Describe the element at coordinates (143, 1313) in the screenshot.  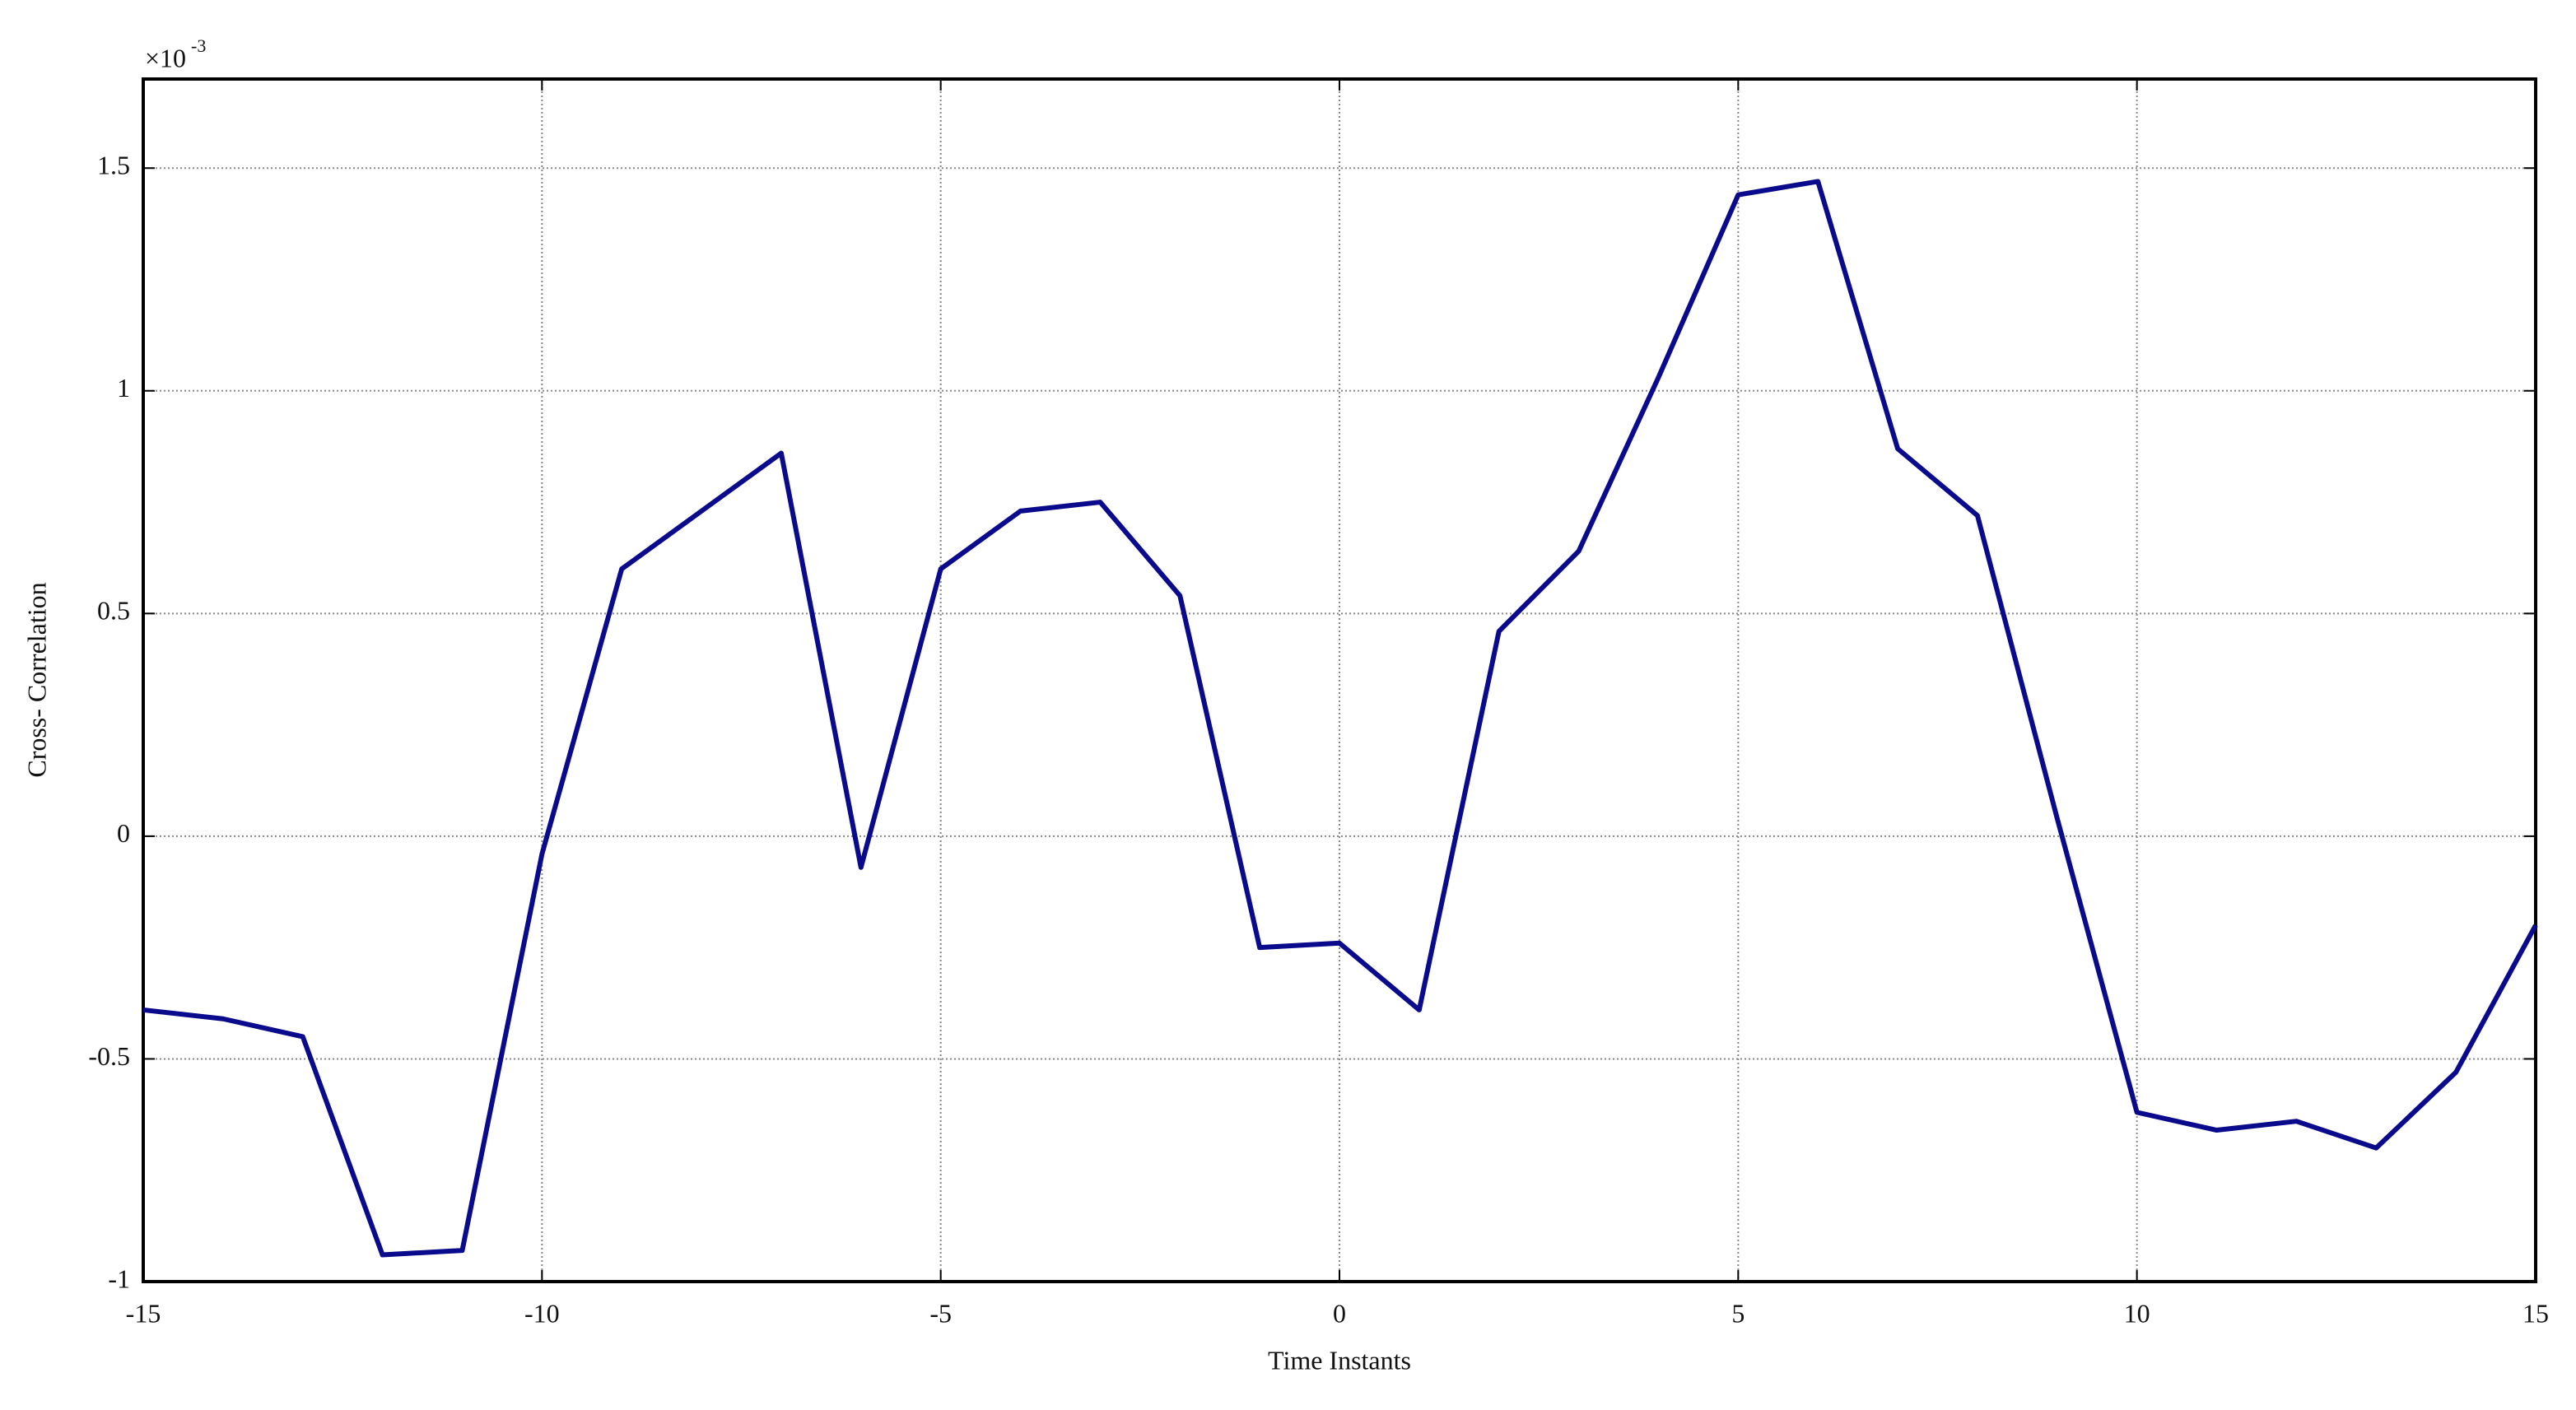
I see `x-tick-label: -15` at that location.